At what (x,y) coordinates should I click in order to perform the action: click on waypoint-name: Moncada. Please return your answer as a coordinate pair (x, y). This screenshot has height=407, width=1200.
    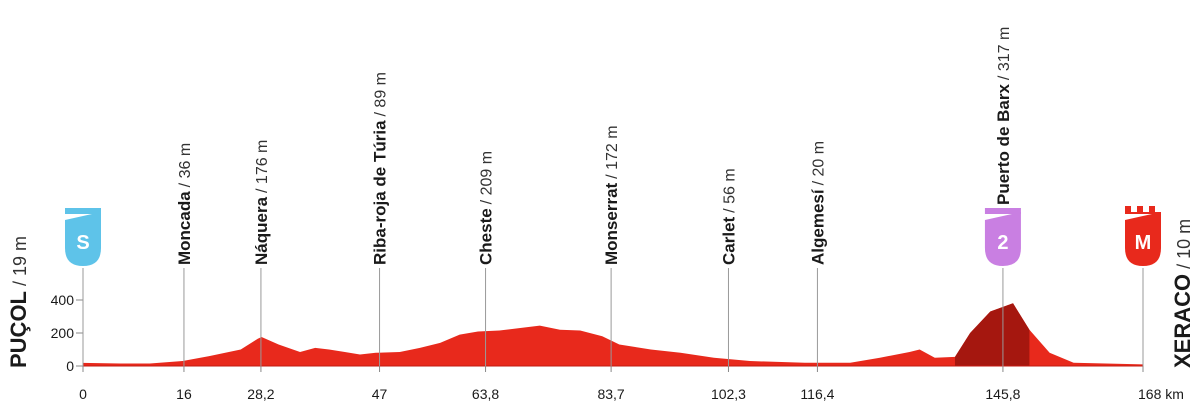
    Looking at the image, I should click on (184, 228).